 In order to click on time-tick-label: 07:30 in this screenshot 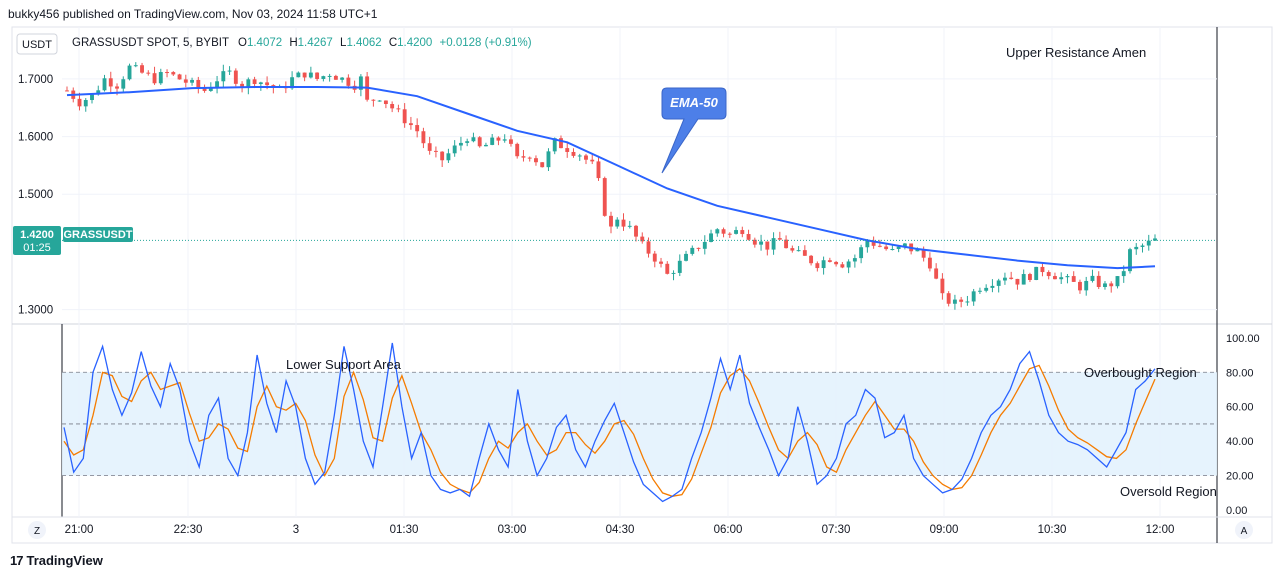, I will do `click(836, 530)`.